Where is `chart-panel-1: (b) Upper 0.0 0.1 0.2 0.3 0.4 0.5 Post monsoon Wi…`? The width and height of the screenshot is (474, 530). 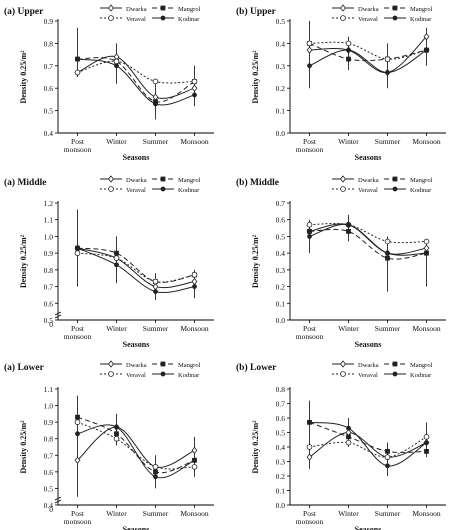 chart-panel-1: (b) Upper 0.0 0.1 0.2 0.3 0.4 0.5 Post monsoon Wi… is located at coordinates (341, 83).